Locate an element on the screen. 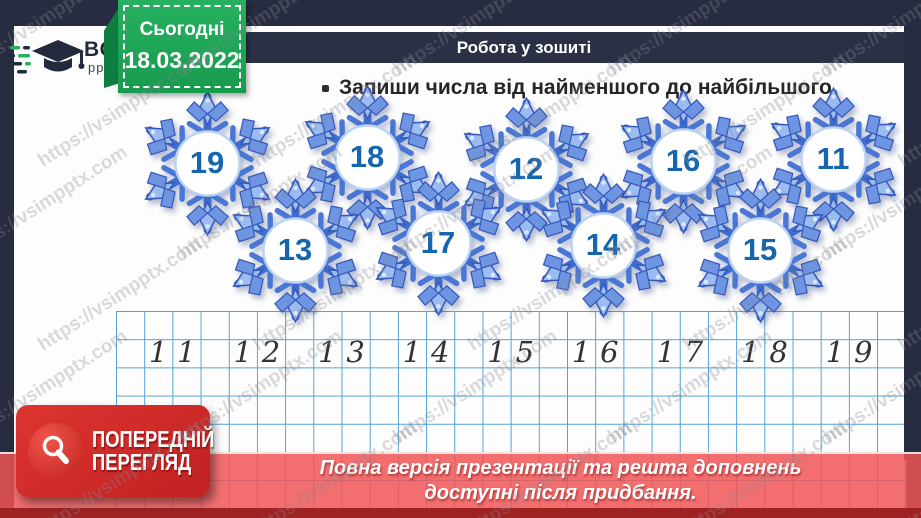  graduation-cap-icon is located at coordinates (46, 57).